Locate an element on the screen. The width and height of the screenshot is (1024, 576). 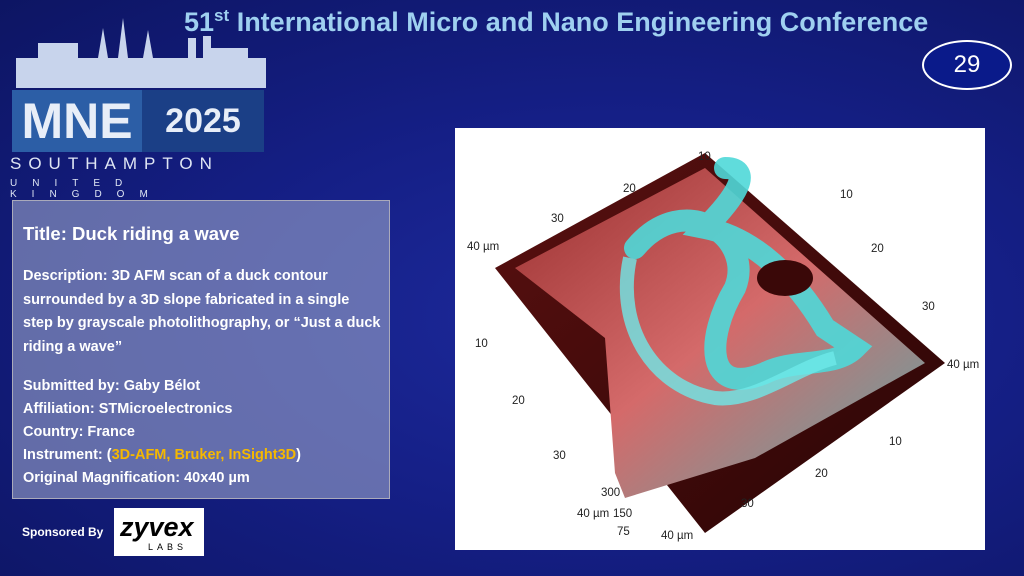
logo-acronym: MNE is located at coordinates (77, 121).